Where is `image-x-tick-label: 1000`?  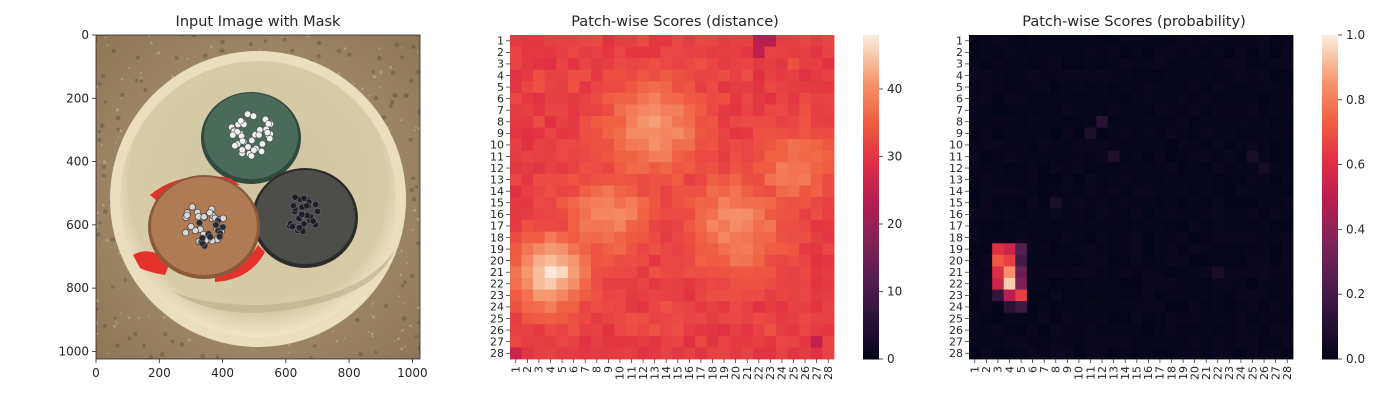
image-x-tick-label: 1000 is located at coordinates (412, 373).